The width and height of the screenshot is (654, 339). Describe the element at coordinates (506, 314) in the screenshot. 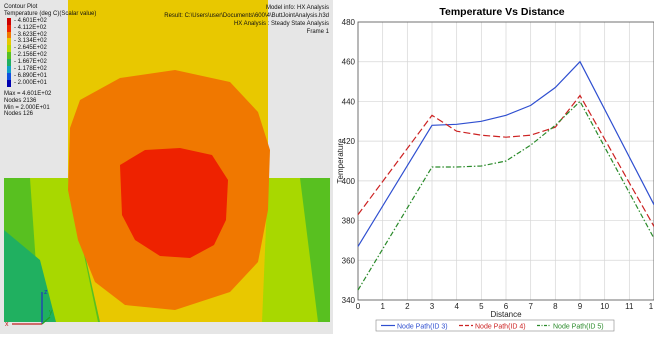

I see `x-axis-label: Distance` at that location.